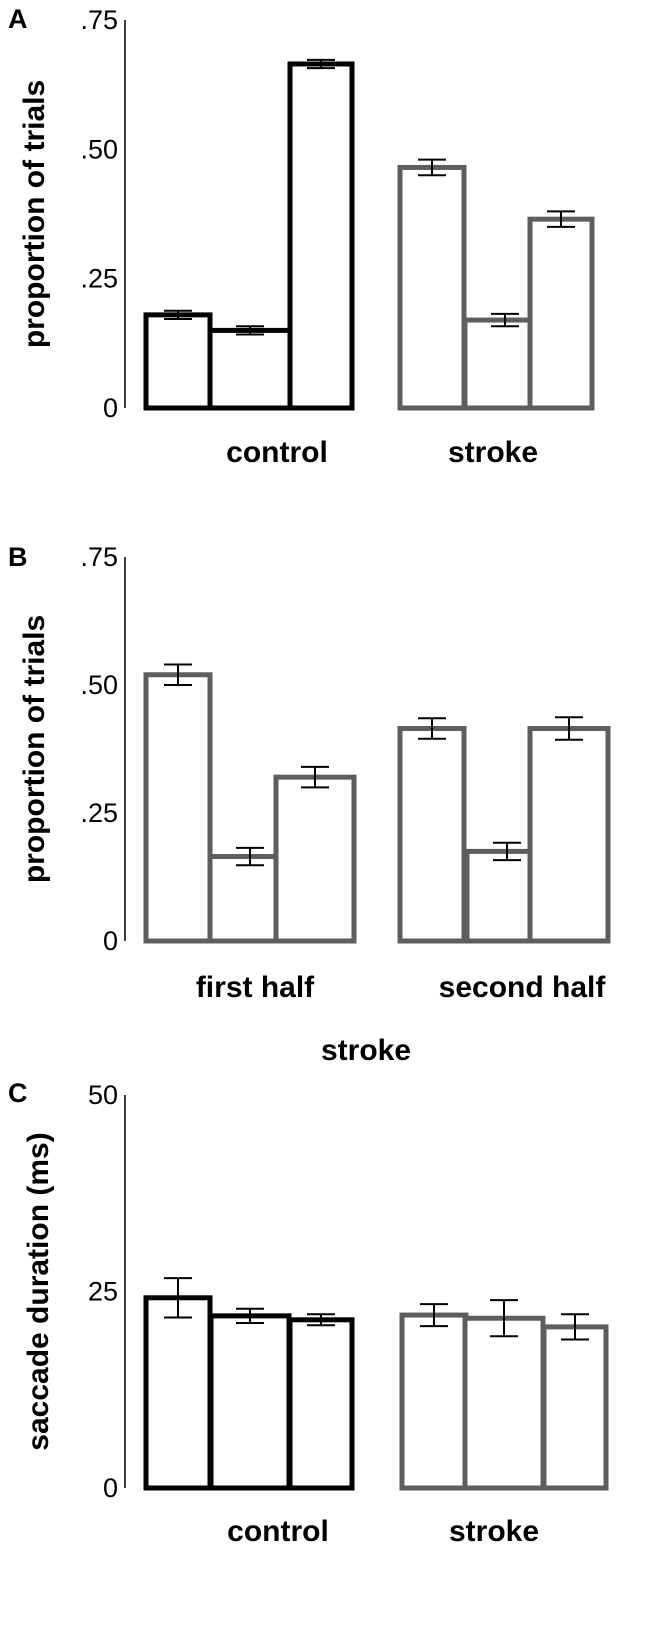  Describe the element at coordinates (103, 1095) in the screenshot. I see `y-tick-label: 50` at that location.